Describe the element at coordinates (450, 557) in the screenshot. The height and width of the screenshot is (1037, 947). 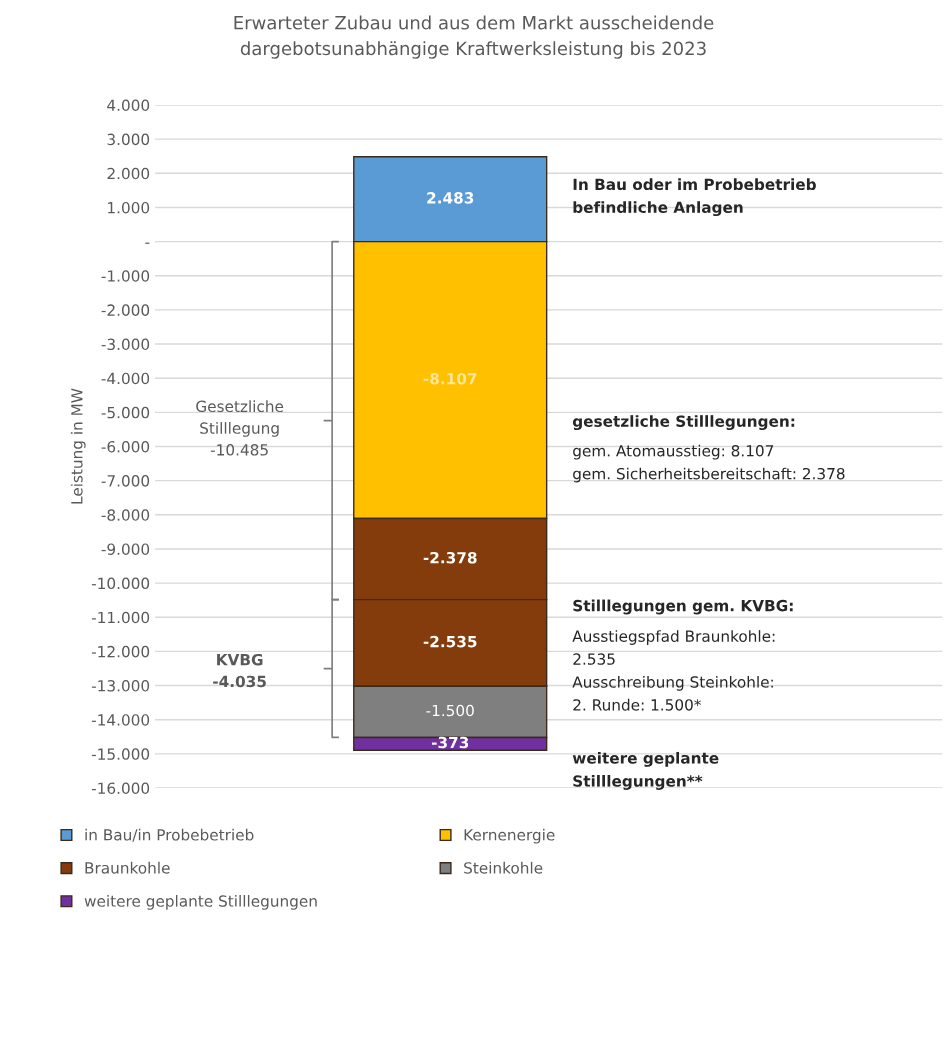
I see `data-label: -2.378` at that location.